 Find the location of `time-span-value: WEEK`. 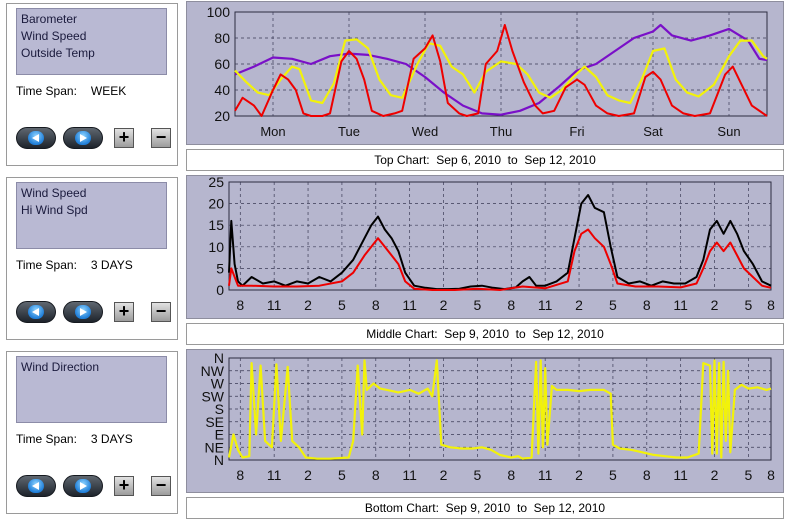

time-span-value: WEEK is located at coordinates (108, 91).